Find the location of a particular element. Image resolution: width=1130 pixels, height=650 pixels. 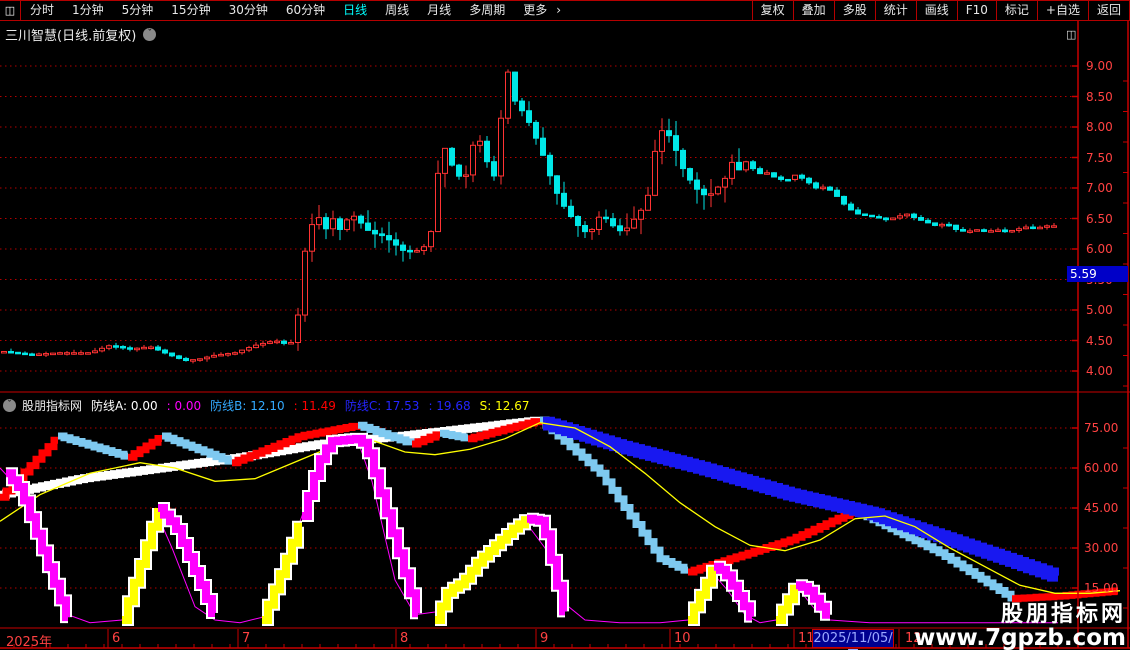

sub-ytick-75.00: 75.00 is located at coordinates (1101, 428).